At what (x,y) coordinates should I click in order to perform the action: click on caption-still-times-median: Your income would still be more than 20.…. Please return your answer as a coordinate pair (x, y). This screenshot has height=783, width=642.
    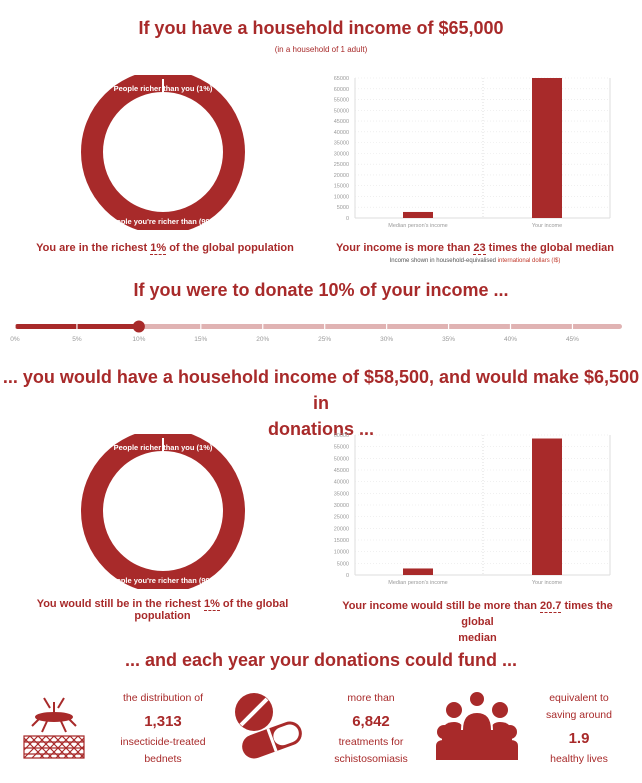
    Looking at the image, I should click on (477, 622).